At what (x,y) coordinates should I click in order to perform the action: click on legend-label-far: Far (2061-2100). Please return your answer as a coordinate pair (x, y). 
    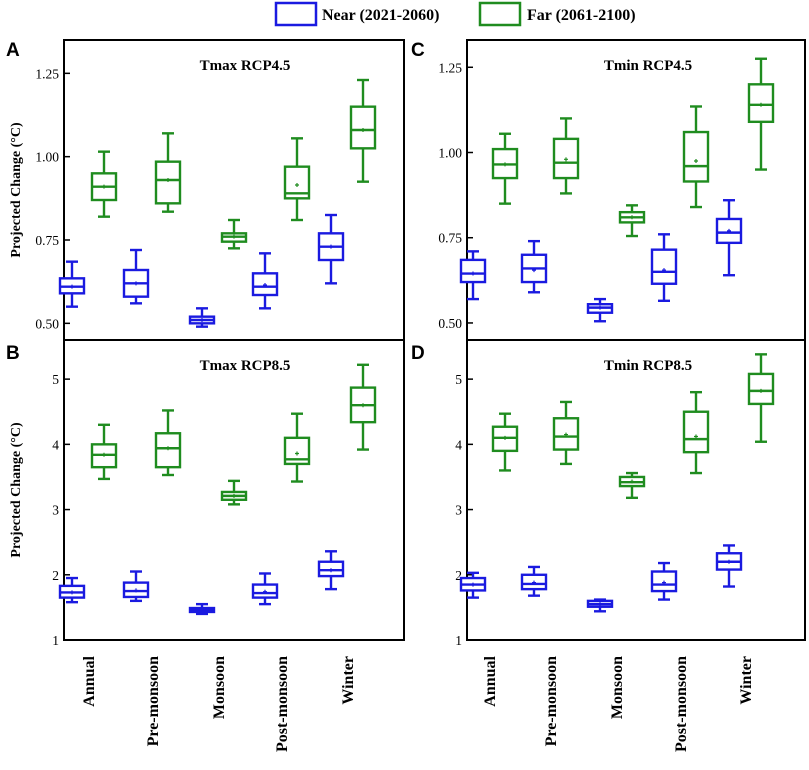
    Looking at the image, I should click on (581, 15).